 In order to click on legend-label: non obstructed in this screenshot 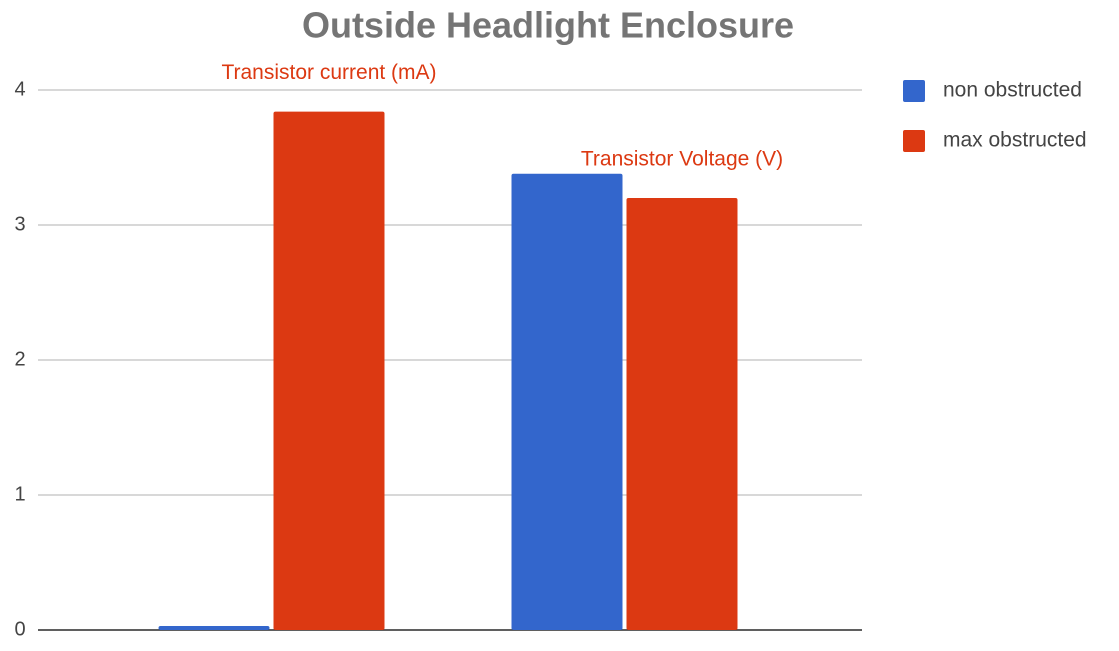, I will do `click(1012, 90)`.